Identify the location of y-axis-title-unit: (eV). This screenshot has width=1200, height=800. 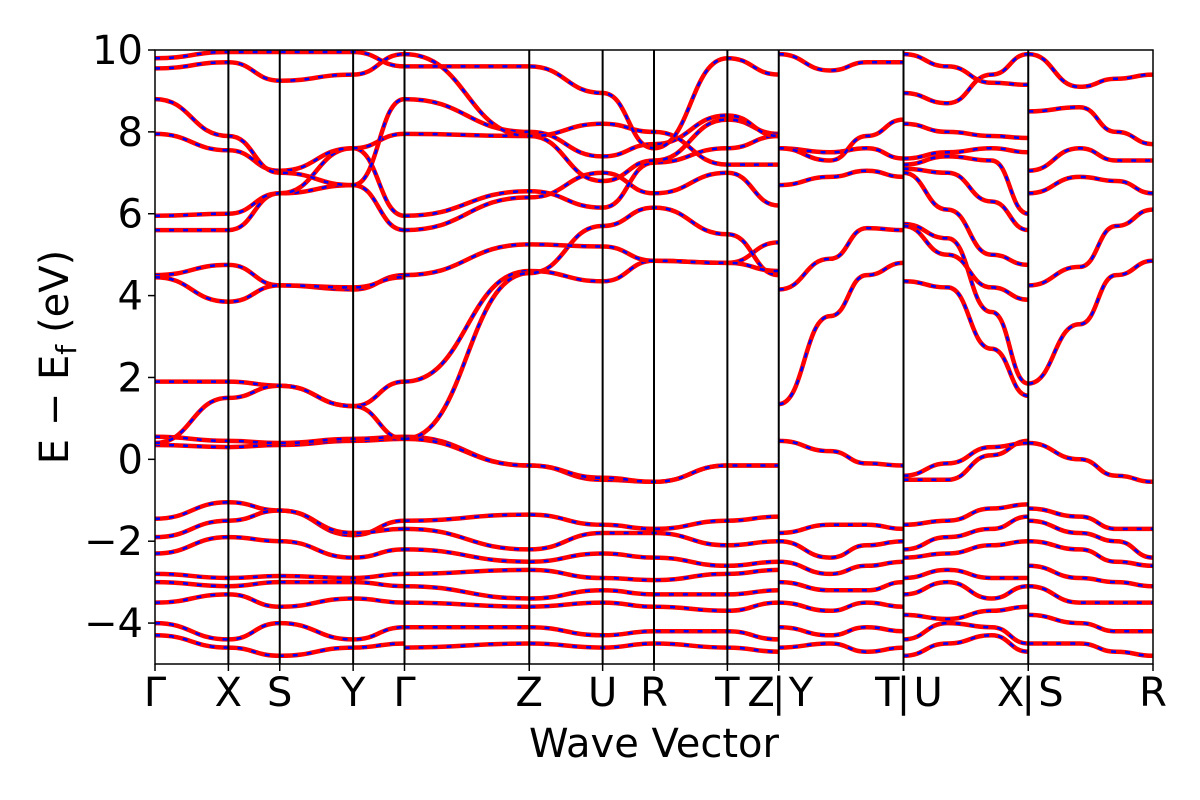
(55, 291).